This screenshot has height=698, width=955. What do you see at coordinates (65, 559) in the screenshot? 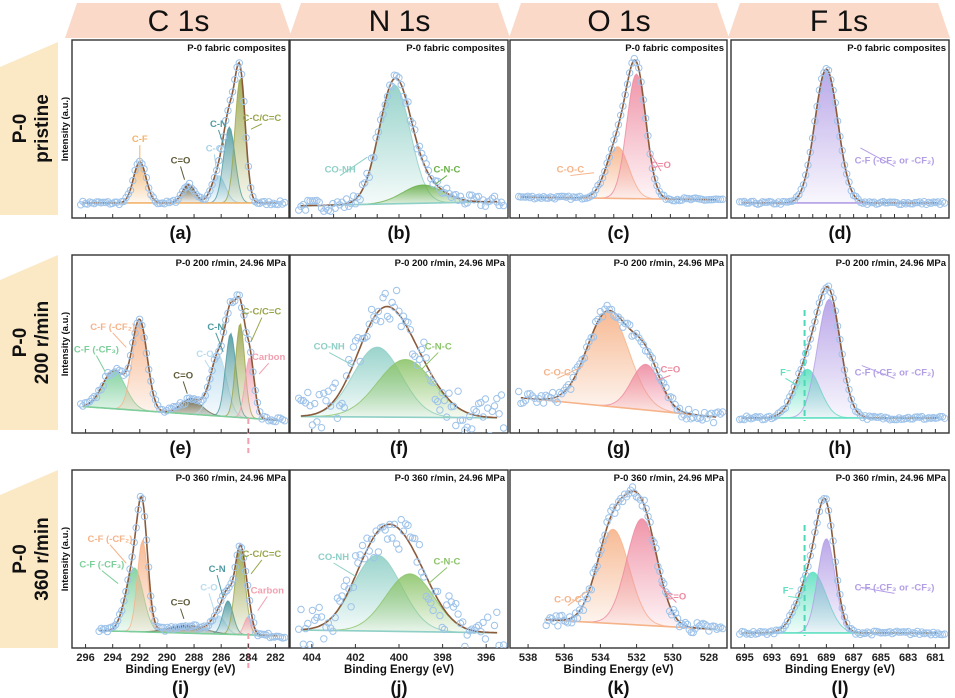
I see `y-axis-label: Intensity (a.u.)` at bounding box center [65, 559].